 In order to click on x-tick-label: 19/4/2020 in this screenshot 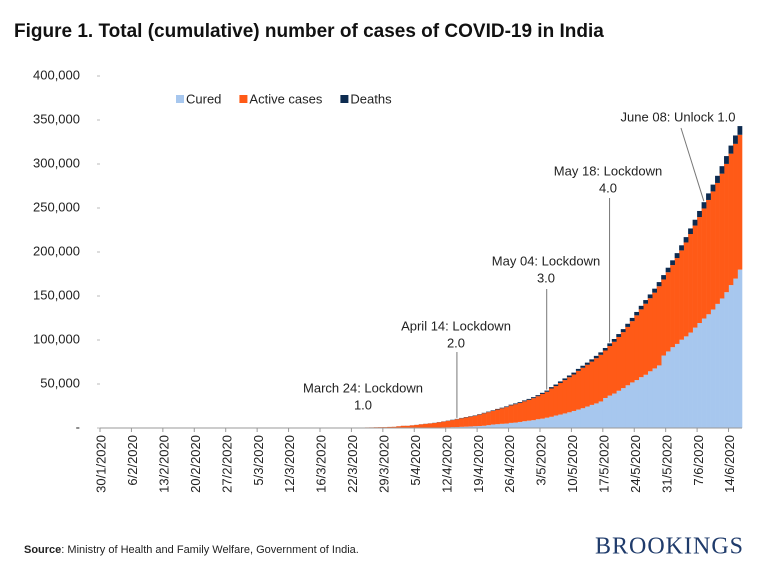, I will do `click(478, 464)`.